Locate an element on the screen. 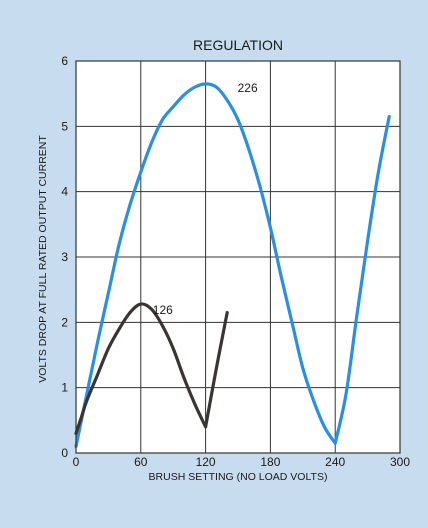 This screenshot has height=528, width=428. series-labels: 226 126 is located at coordinates (205, 199).